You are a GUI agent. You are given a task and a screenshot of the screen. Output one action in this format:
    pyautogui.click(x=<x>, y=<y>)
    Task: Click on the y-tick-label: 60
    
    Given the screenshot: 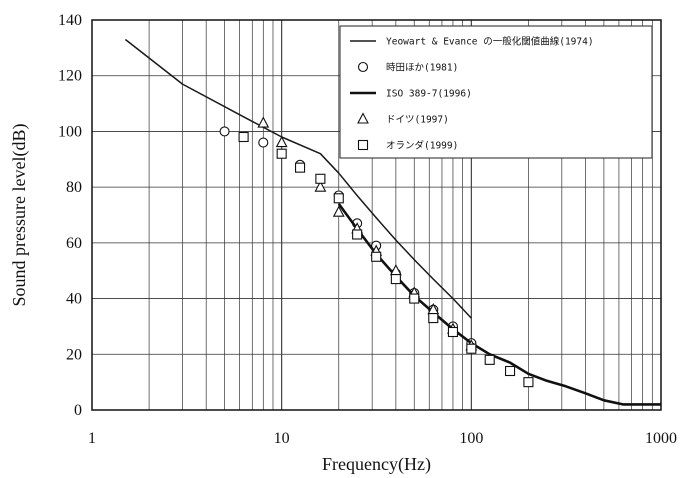 What is the action you would take?
    pyautogui.click(x=74, y=243)
    